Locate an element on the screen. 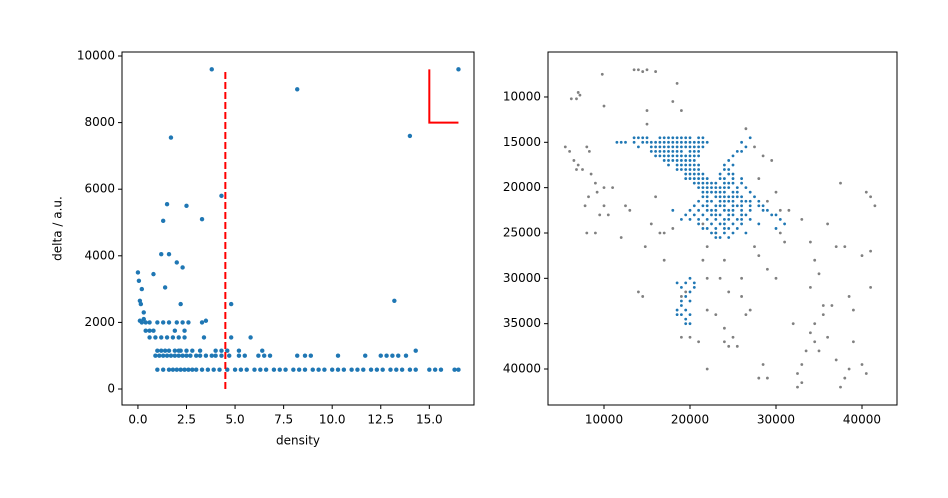 This screenshot has height=498, width=948. y-tick-label: 20000 is located at coordinates (522, 187).